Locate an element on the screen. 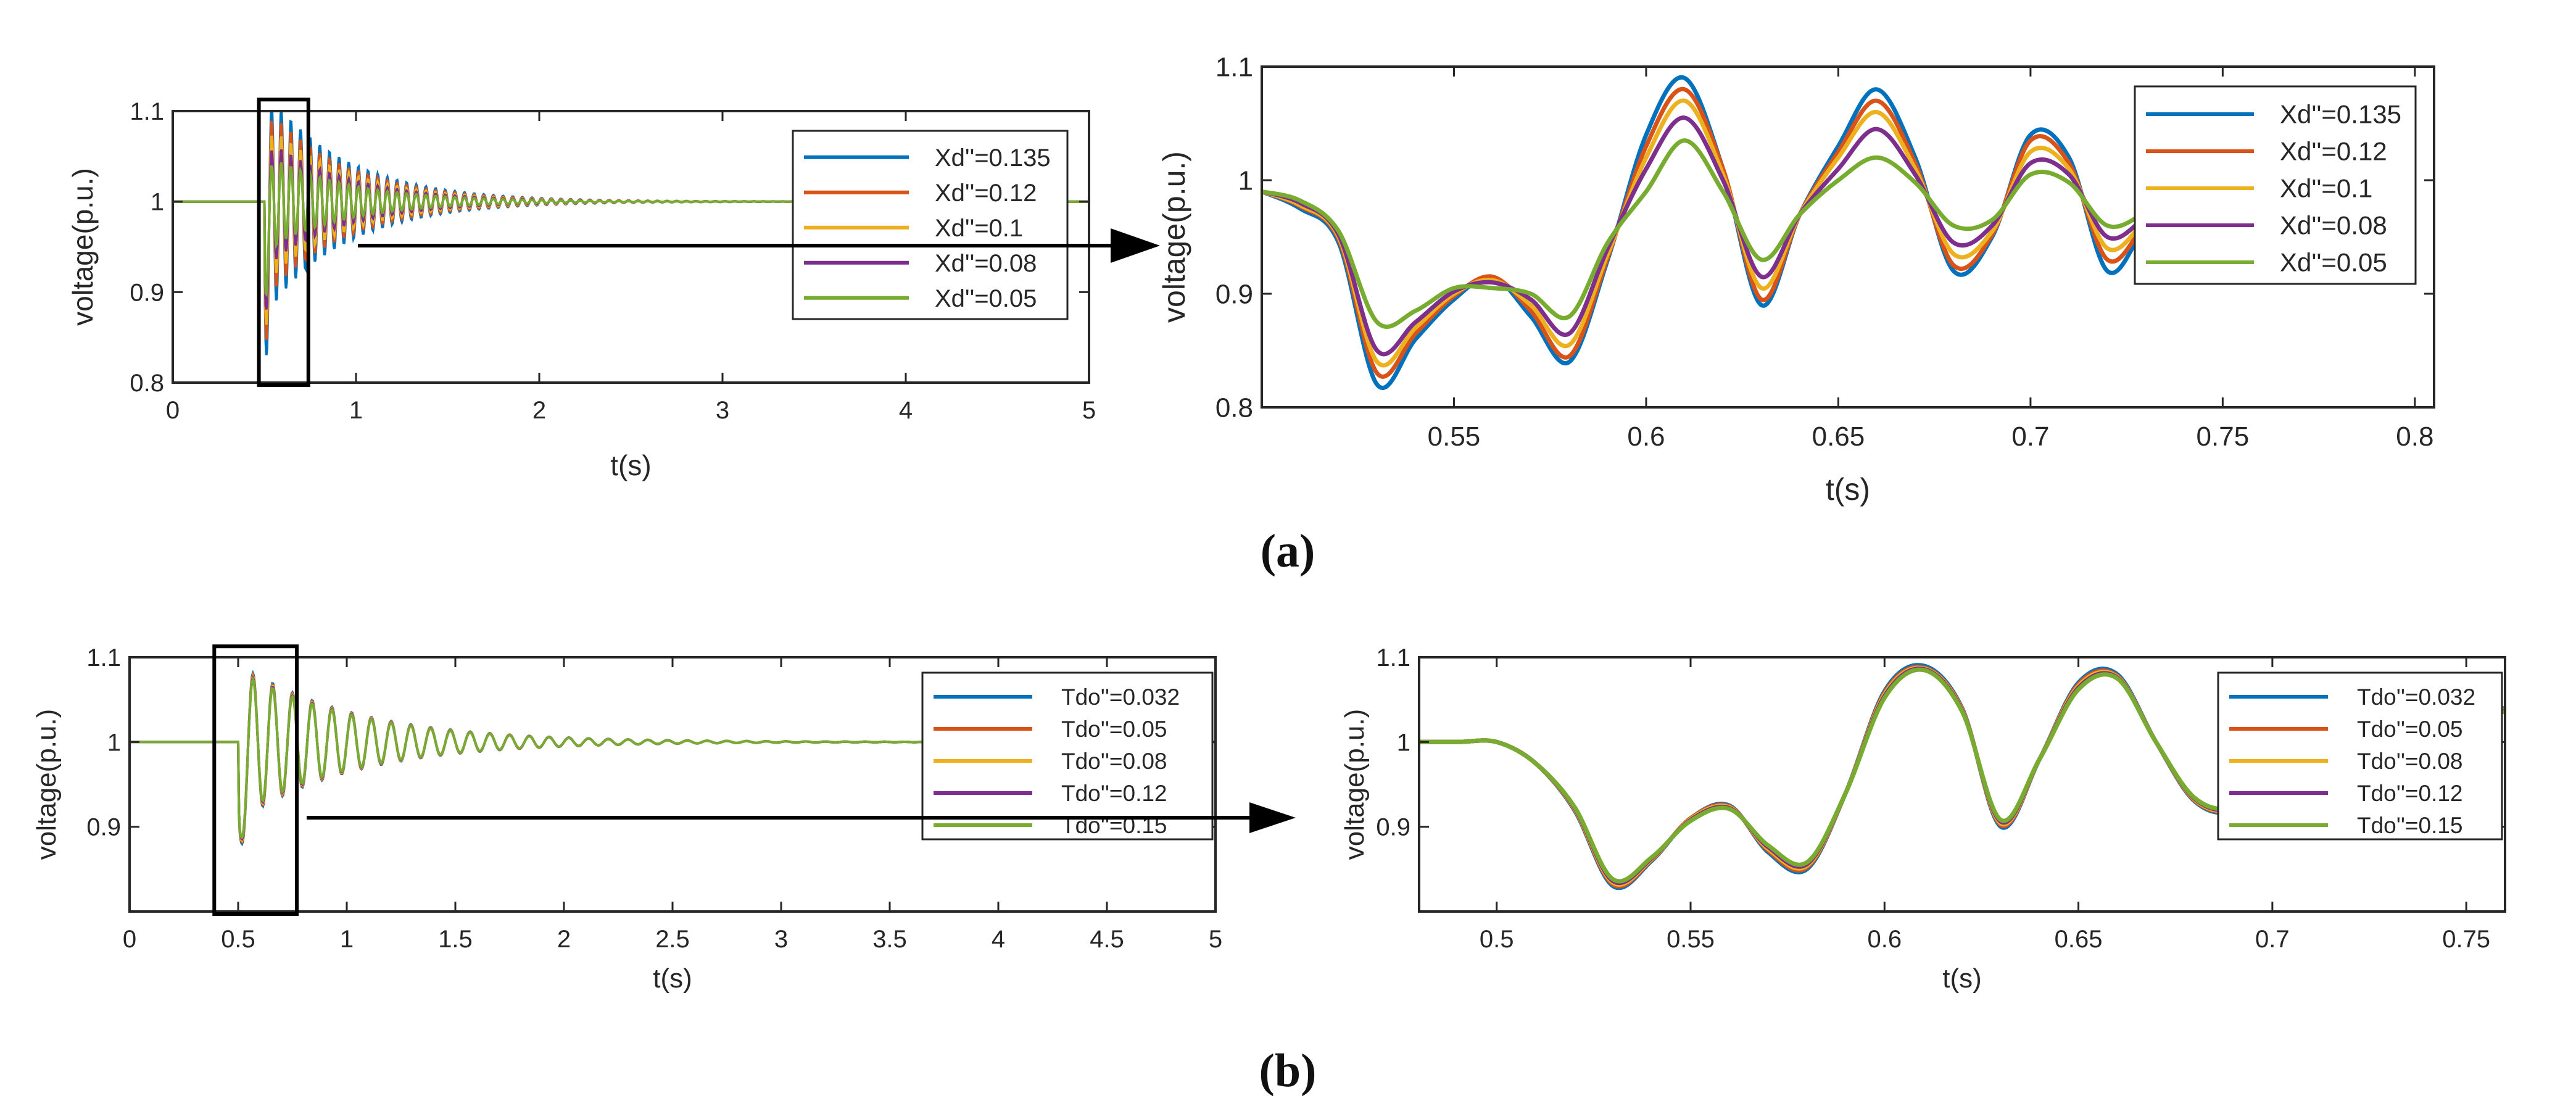 Image resolution: width=2576 pixels, height=1109 pixels. x-tick-label: 4.5 is located at coordinates (1107, 939).